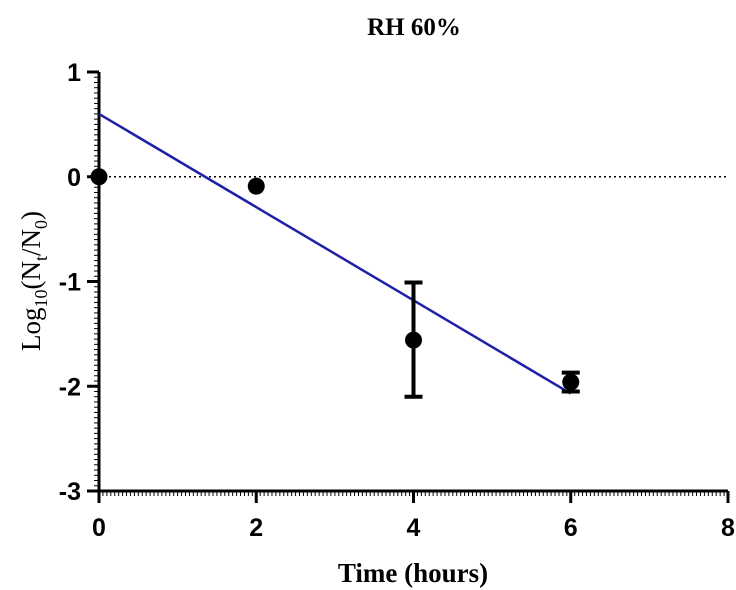 The image size is (736, 590). What do you see at coordinates (31, 275) in the screenshot?
I see `y-label-open: (N` at bounding box center [31, 275].